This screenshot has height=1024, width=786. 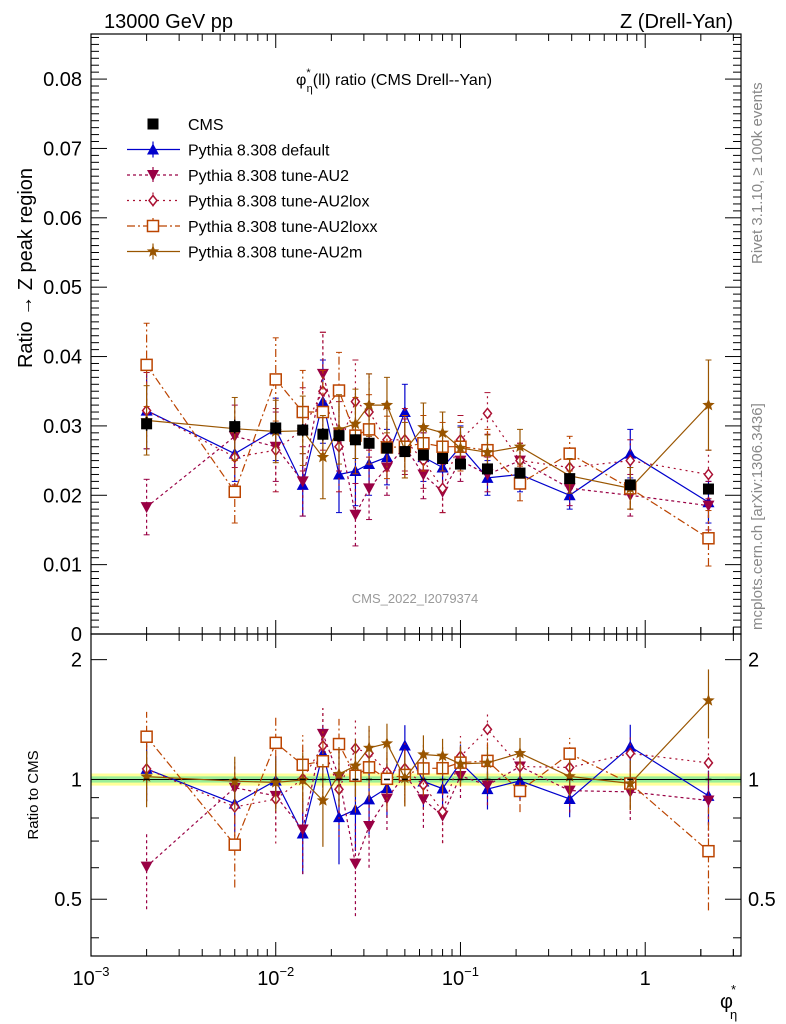 What do you see at coordinates (62, 566) in the screenshot?
I see `y-tick-label: 0.01` at bounding box center [62, 566].